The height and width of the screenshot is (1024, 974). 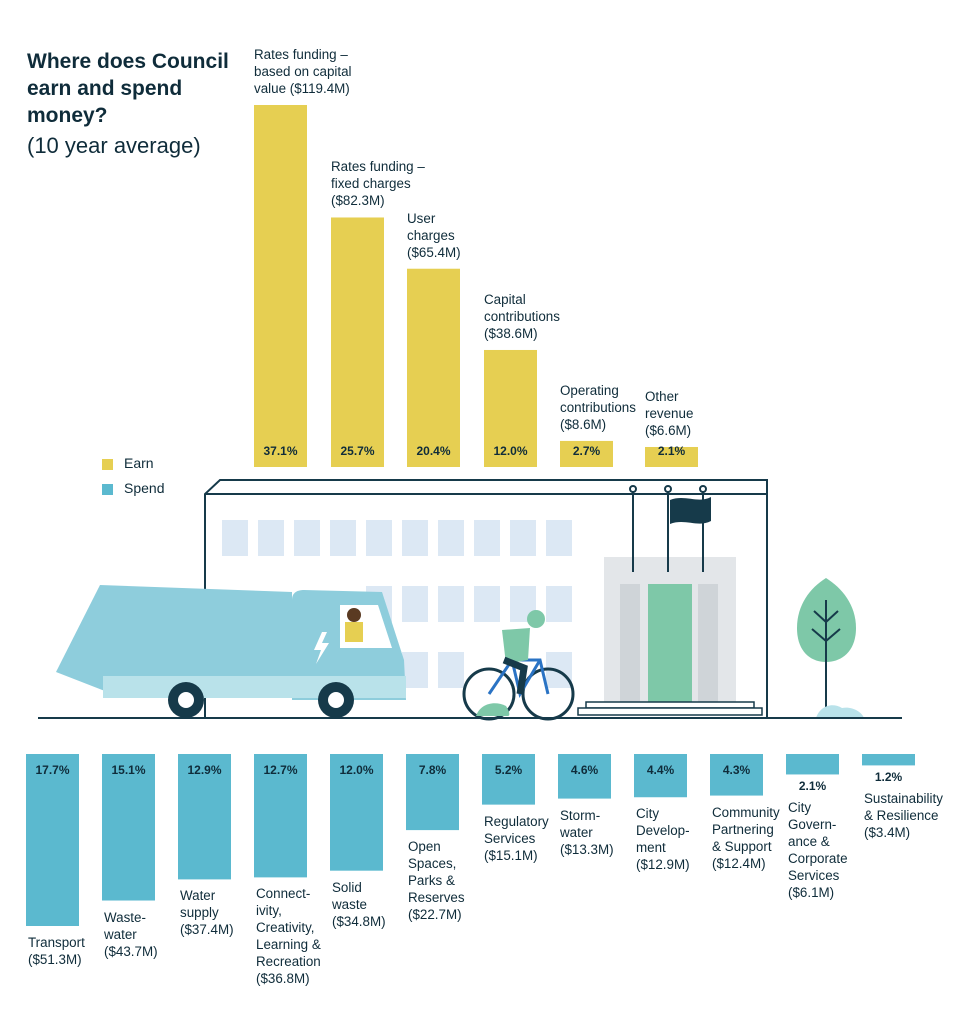 What do you see at coordinates (587, 849) in the screenshot?
I see `spend-category-label: ($13.3M)` at bounding box center [587, 849].